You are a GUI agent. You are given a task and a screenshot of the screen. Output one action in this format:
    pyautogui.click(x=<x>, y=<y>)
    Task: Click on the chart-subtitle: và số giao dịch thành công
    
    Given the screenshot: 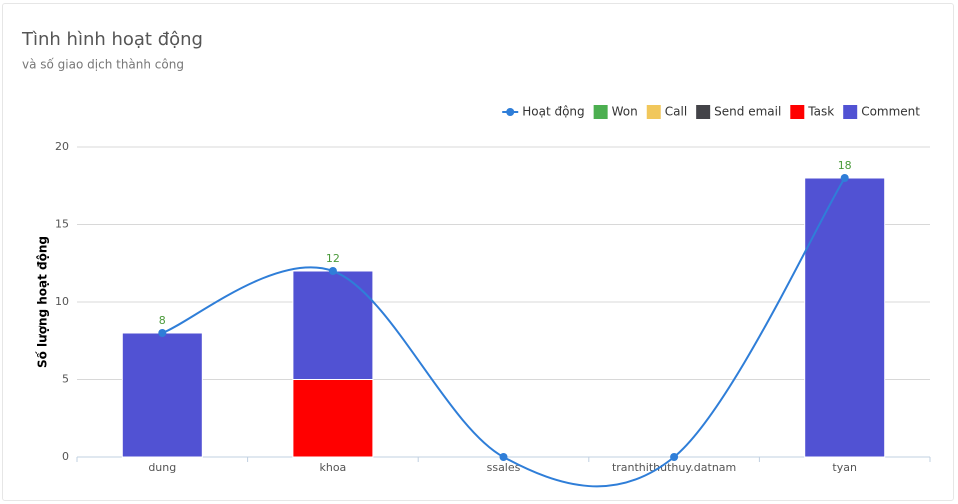 What is the action you would take?
    pyautogui.click(x=103, y=65)
    